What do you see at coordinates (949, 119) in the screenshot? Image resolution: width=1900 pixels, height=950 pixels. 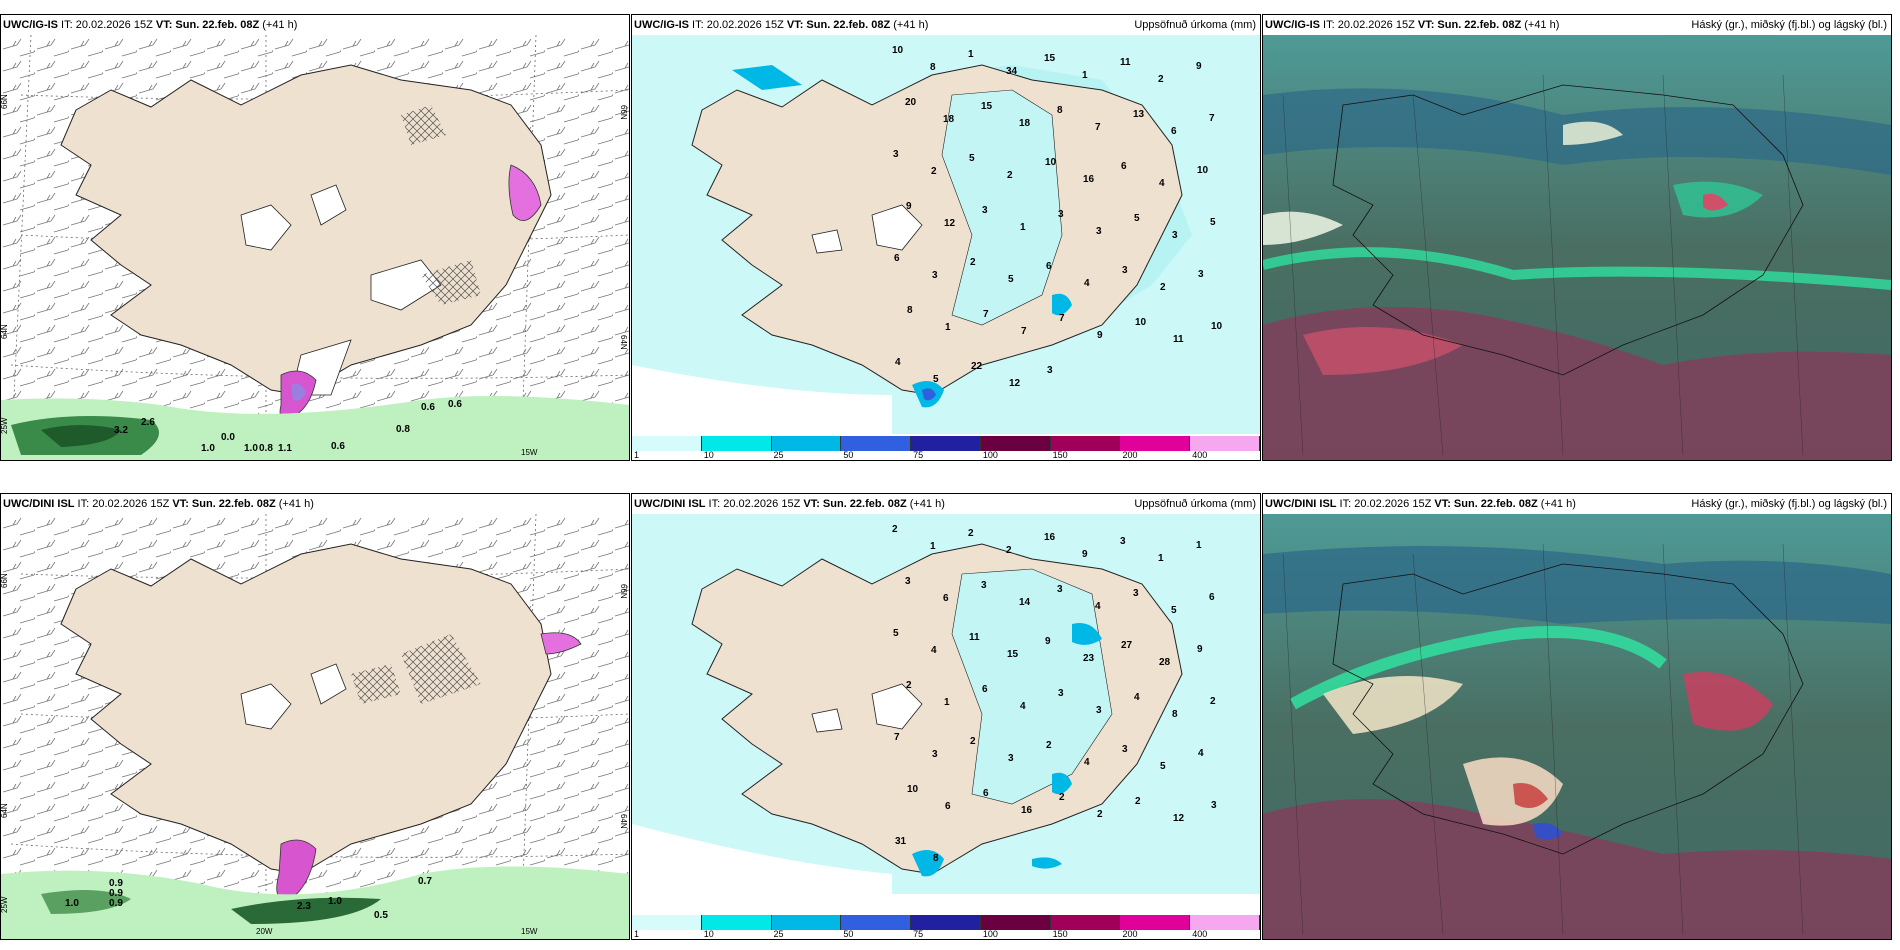 I see `station-value: 18` at bounding box center [949, 119].